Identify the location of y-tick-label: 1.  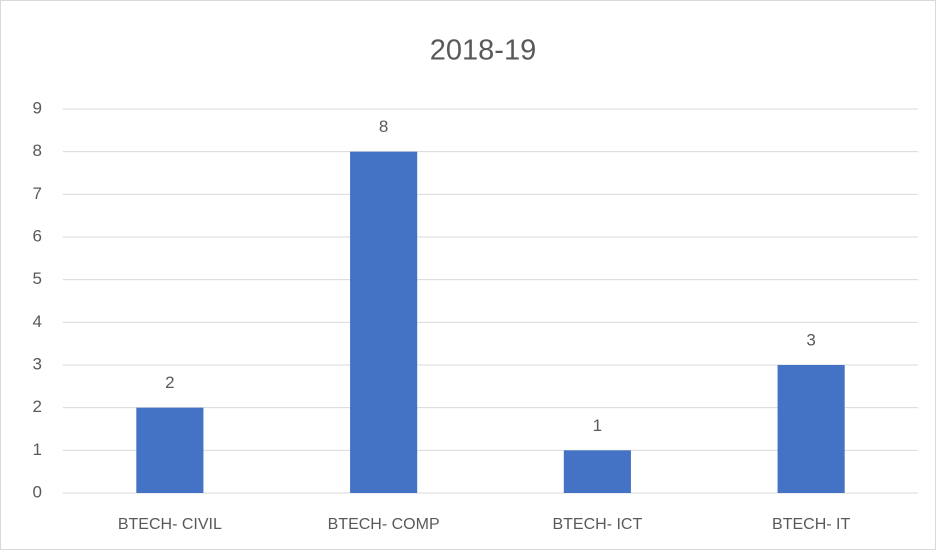
(37, 449).